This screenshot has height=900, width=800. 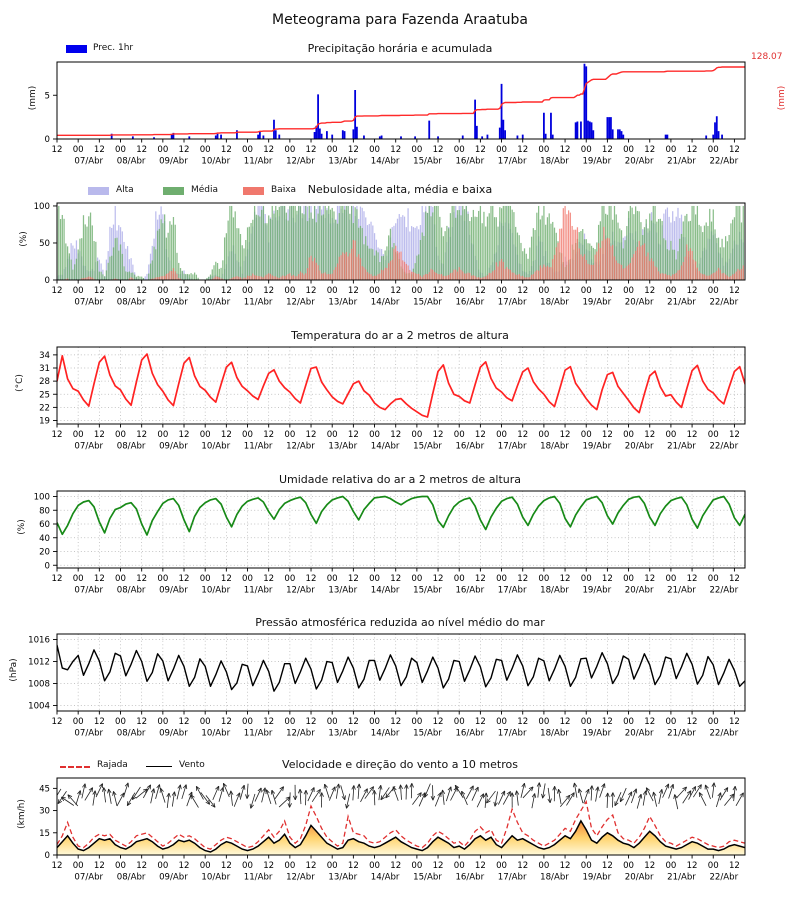 What do you see at coordinates (44, 382) in the screenshot?
I see `svg-text: 28` at bounding box center [44, 382].